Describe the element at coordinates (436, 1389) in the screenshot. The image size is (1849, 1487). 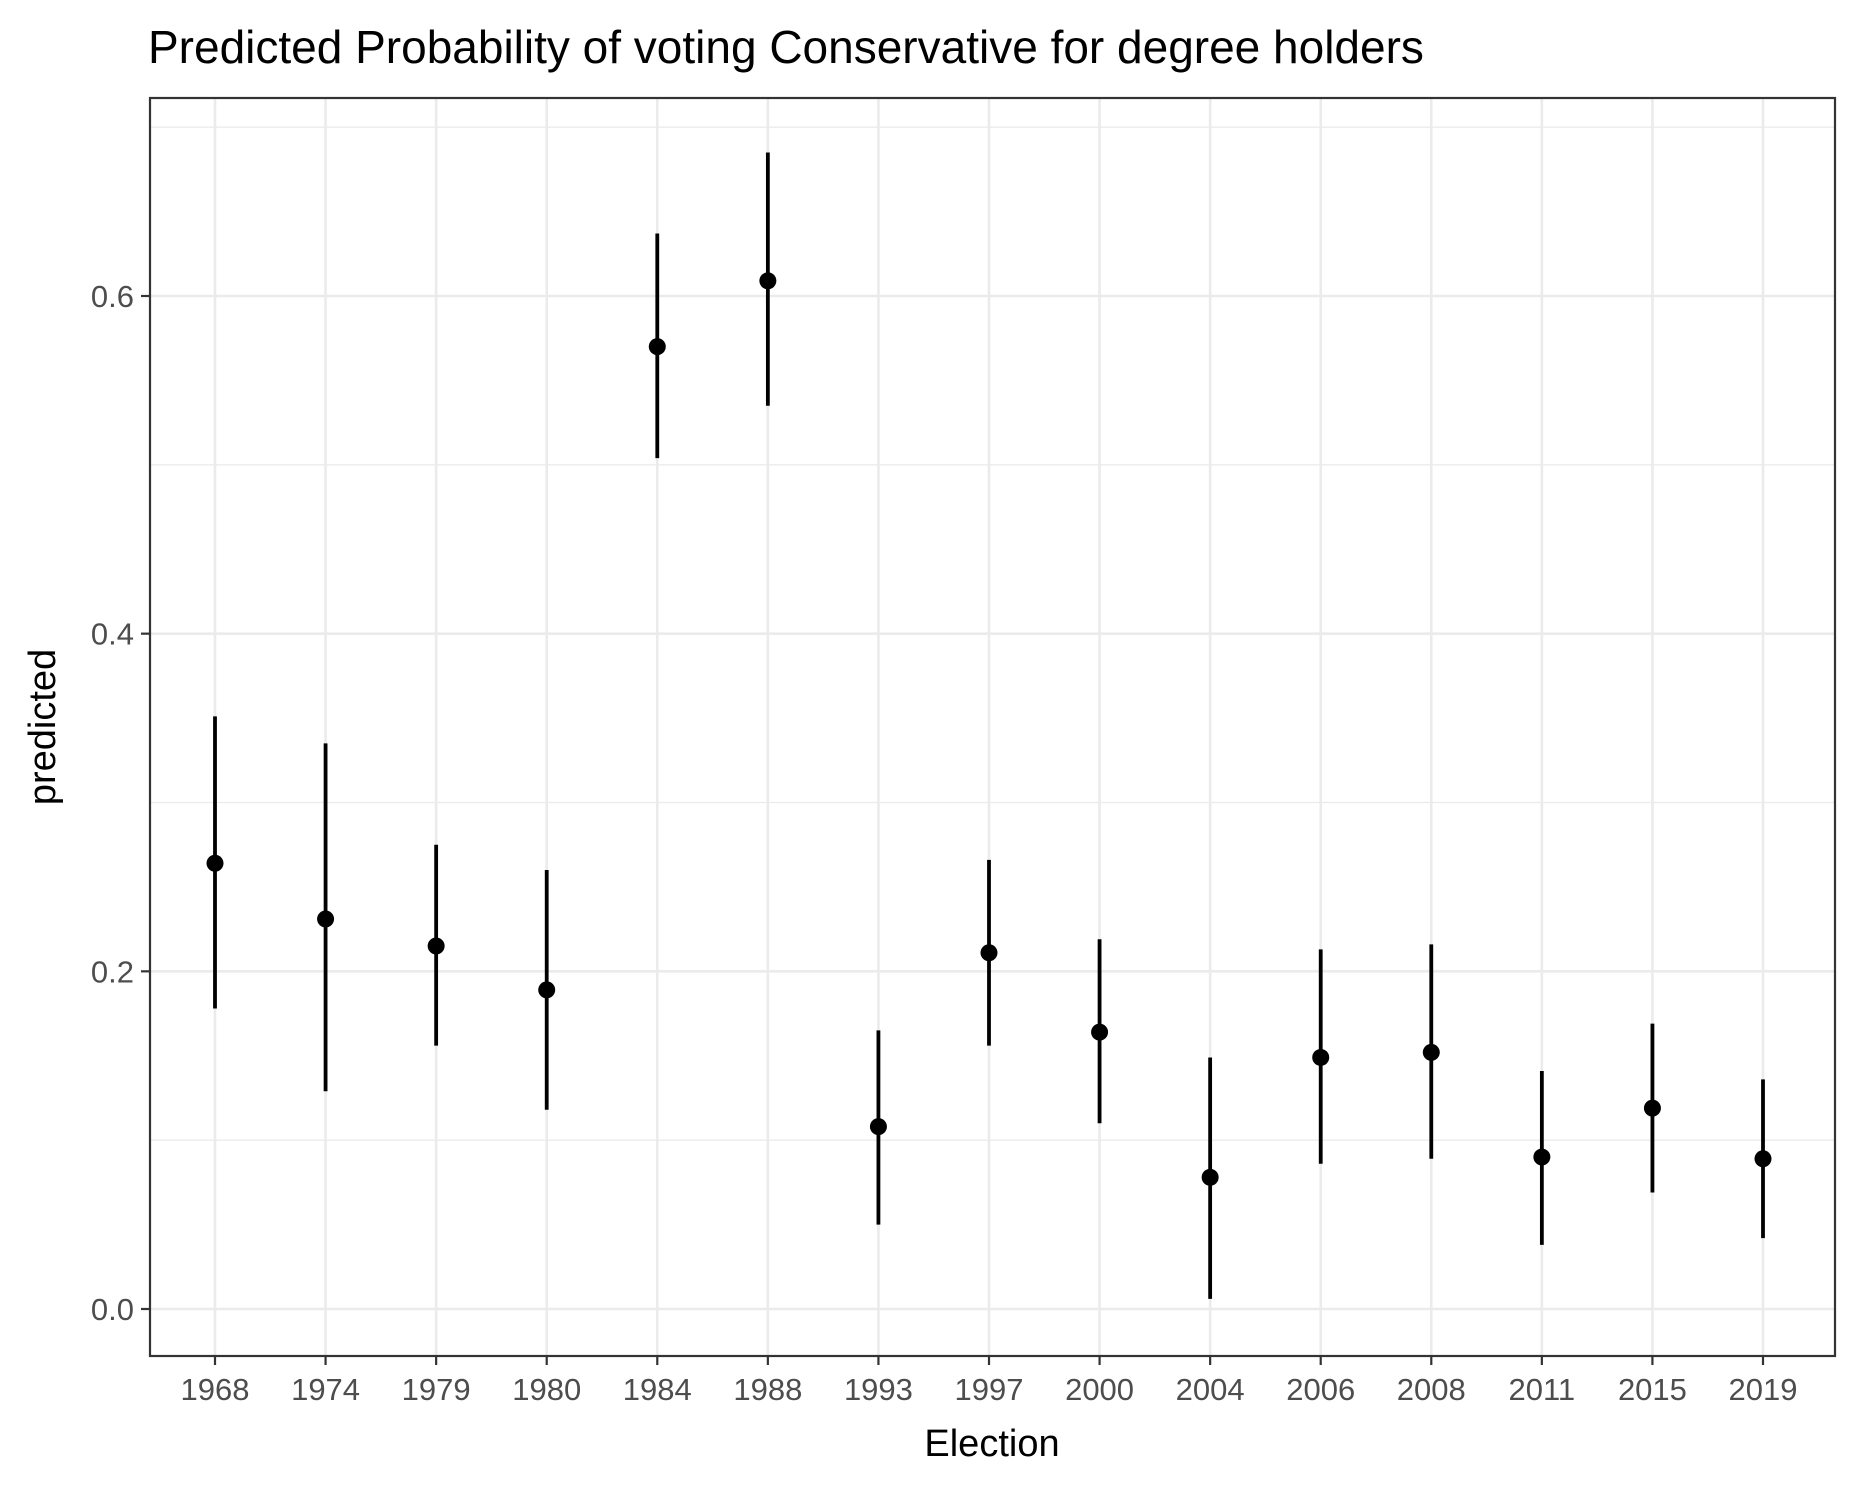
I see `x-tick-label: 1979` at that location.